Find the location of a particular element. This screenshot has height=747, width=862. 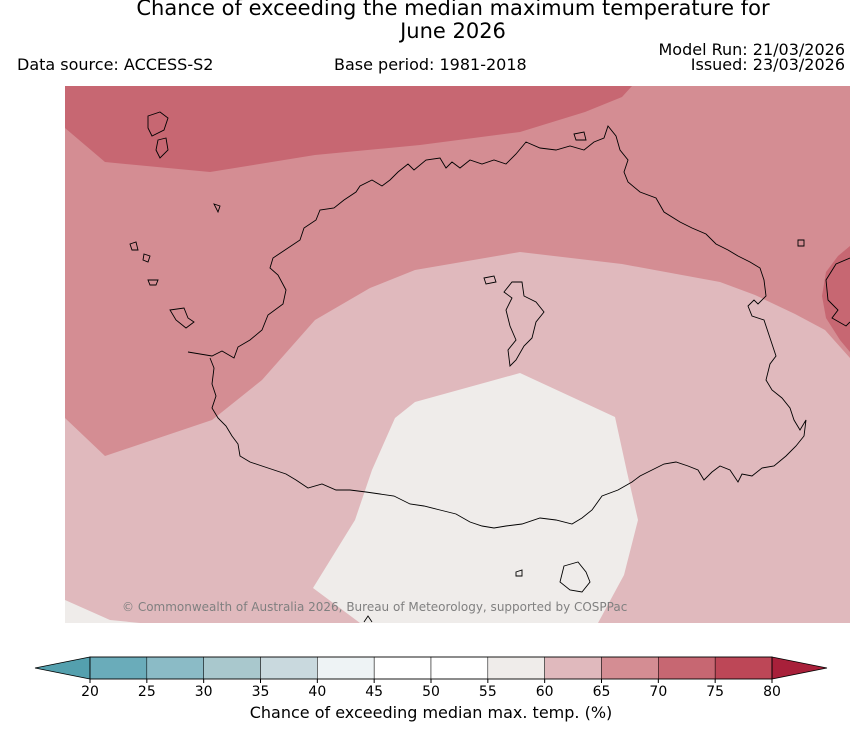

colorbar-tick-label: 20 is located at coordinates (90, 692).